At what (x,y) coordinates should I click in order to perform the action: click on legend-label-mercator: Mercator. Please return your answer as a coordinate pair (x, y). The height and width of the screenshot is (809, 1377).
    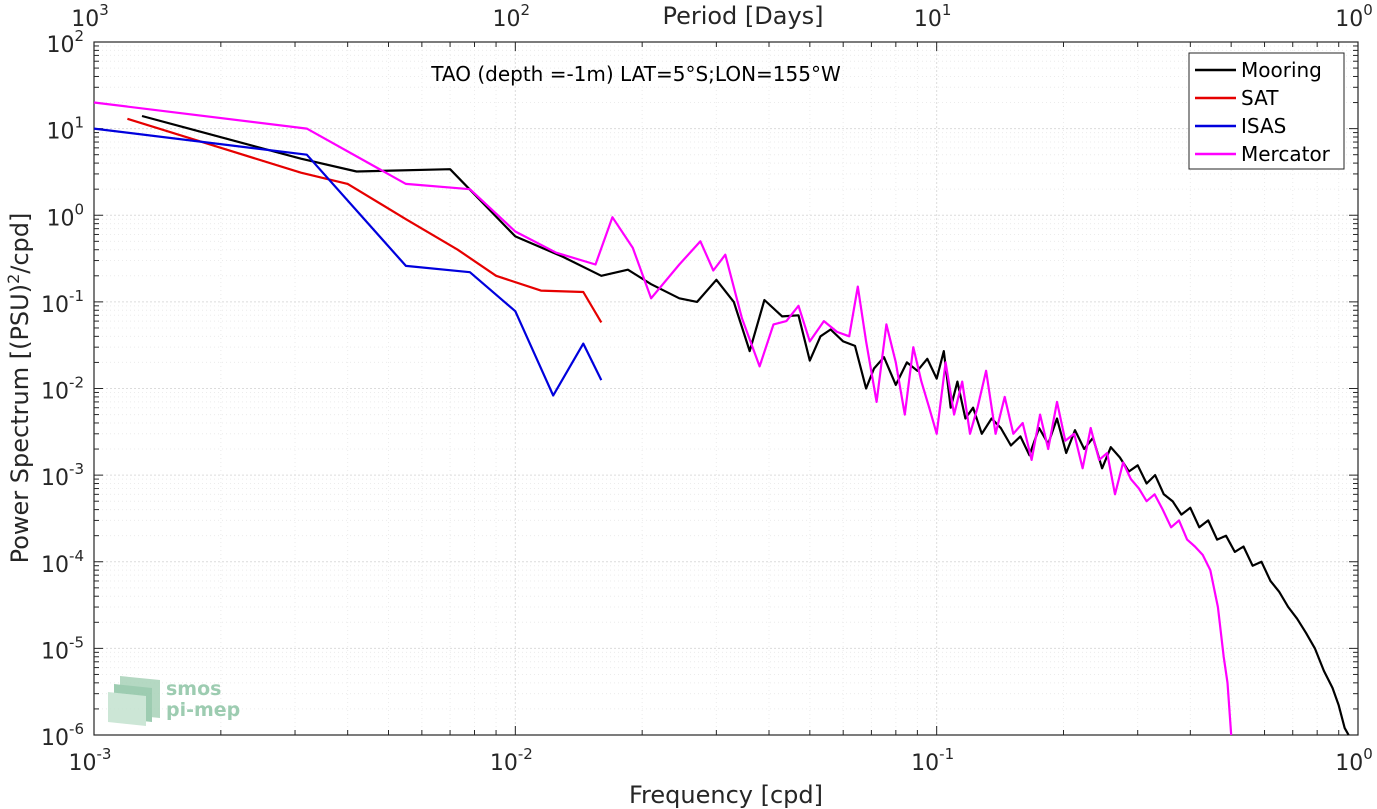
    Looking at the image, I should click on (1286, 154).